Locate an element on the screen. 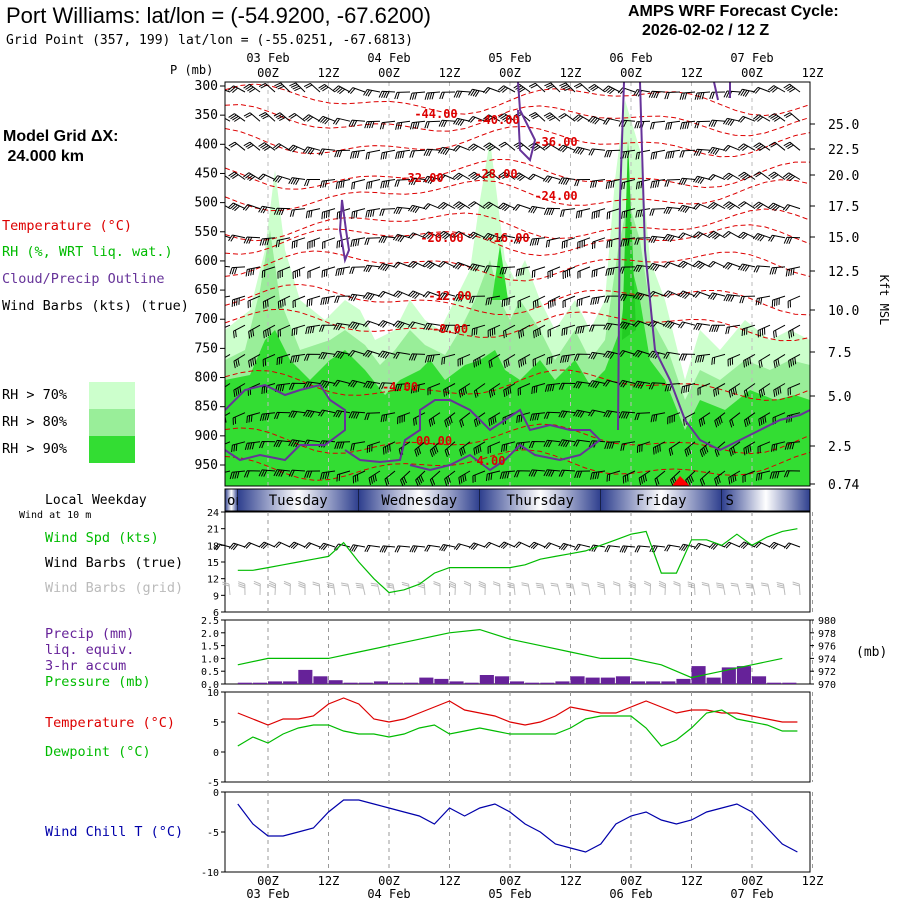 The width and height of the screenshot is (900, 900). rh-legend-80-label: RH > 80% is located at coordinates (35, 422).